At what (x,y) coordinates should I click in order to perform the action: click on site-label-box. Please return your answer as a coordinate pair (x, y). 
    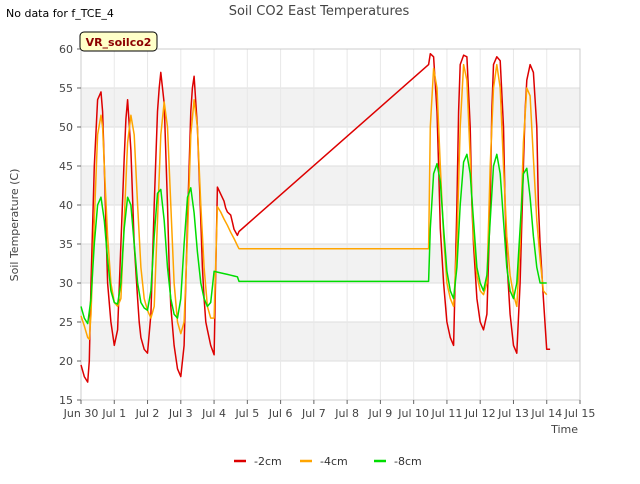
    Looking at the image, I should click on (118, 41).